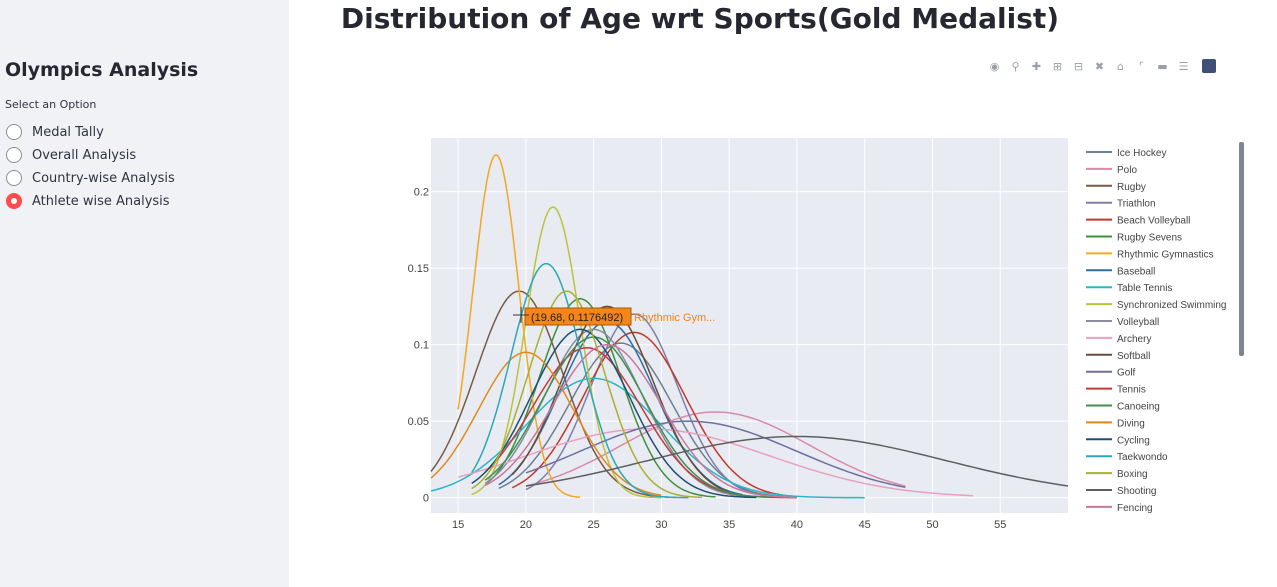 The width and height of the screenshot is (1277, 587). Describe the element at coordinates (1120, 66) in the screenshot. I see `reset-axes-icon: ⌂` at that location.